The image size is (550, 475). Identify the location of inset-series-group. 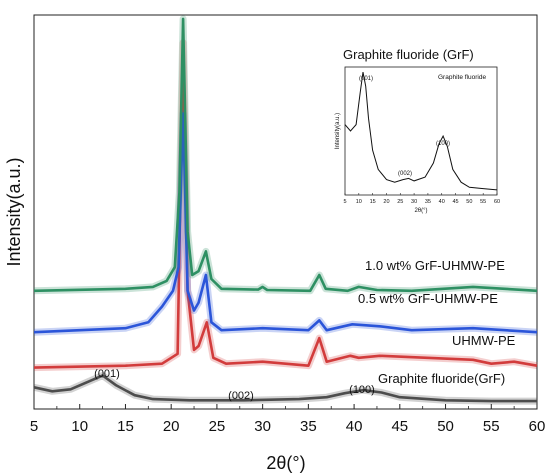
(421, 131).